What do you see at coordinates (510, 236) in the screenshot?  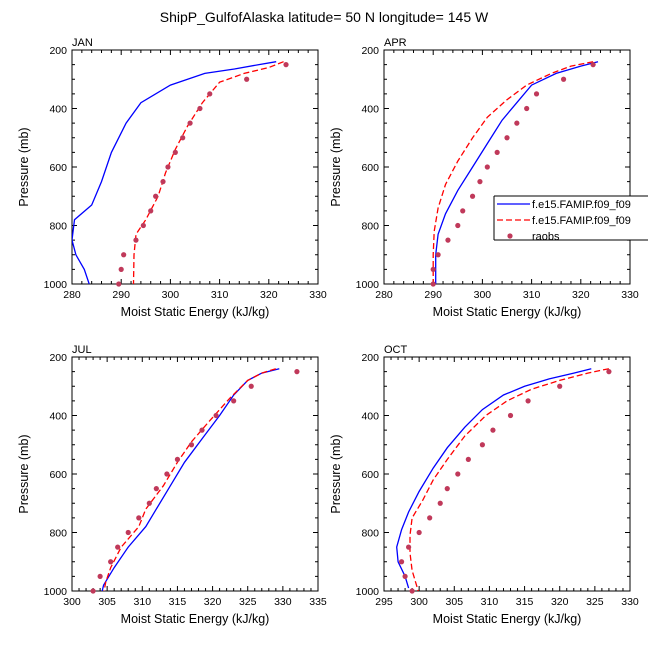 I see `legend-raobs-marker` at bounding box center [510, 236].